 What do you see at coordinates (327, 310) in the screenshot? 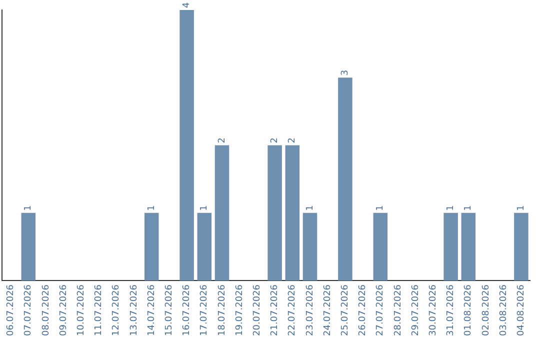
I see `x-tick-label: 24.07.2026` at bounding box center [327, 310].